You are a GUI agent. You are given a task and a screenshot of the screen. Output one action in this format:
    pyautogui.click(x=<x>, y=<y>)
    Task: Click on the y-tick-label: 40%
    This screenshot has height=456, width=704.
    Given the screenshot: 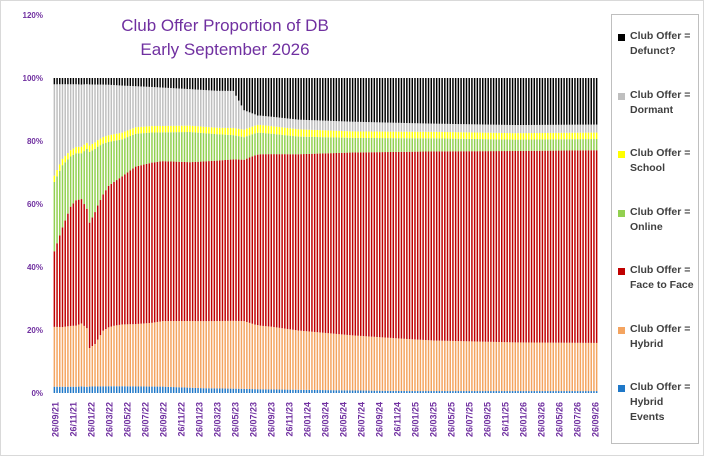 What is the action you would take?
    pyautogui.click(x=35, y=267)
    